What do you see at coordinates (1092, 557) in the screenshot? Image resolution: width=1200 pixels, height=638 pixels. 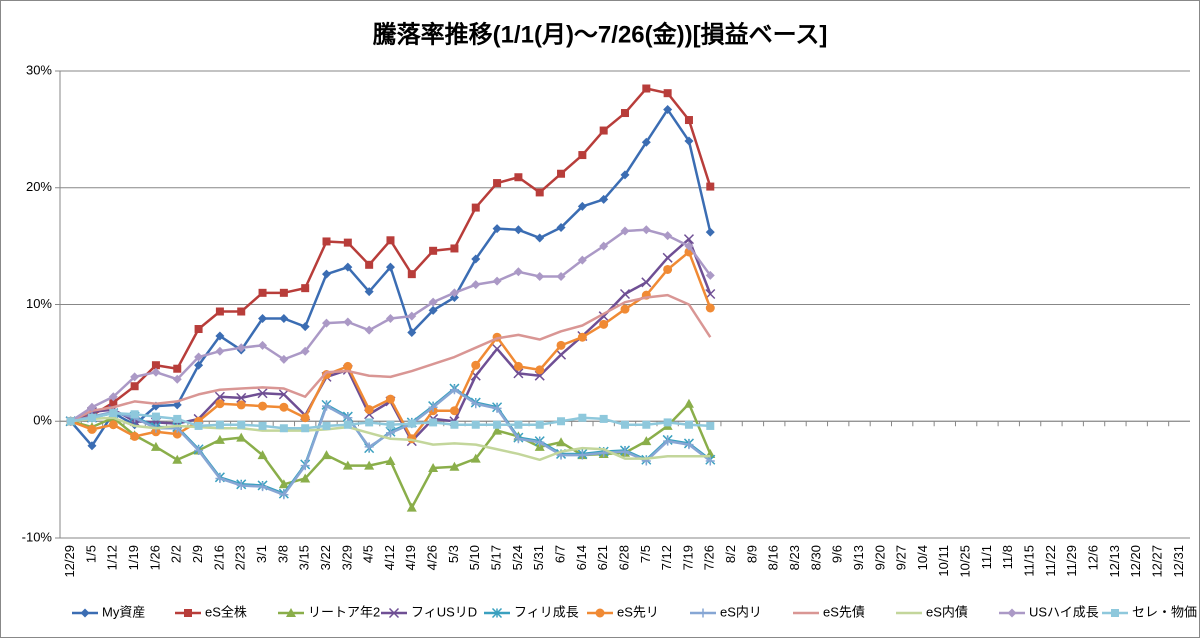 I see `x-tick-label: 12/6` at bounding box center [1092, 557].